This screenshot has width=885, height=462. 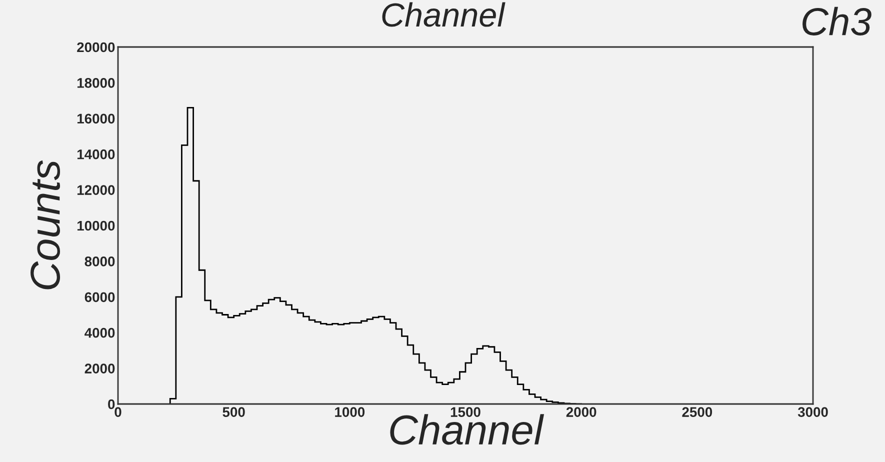 I want to click on y-tick-label: 10000, so click(x=96, y=225).